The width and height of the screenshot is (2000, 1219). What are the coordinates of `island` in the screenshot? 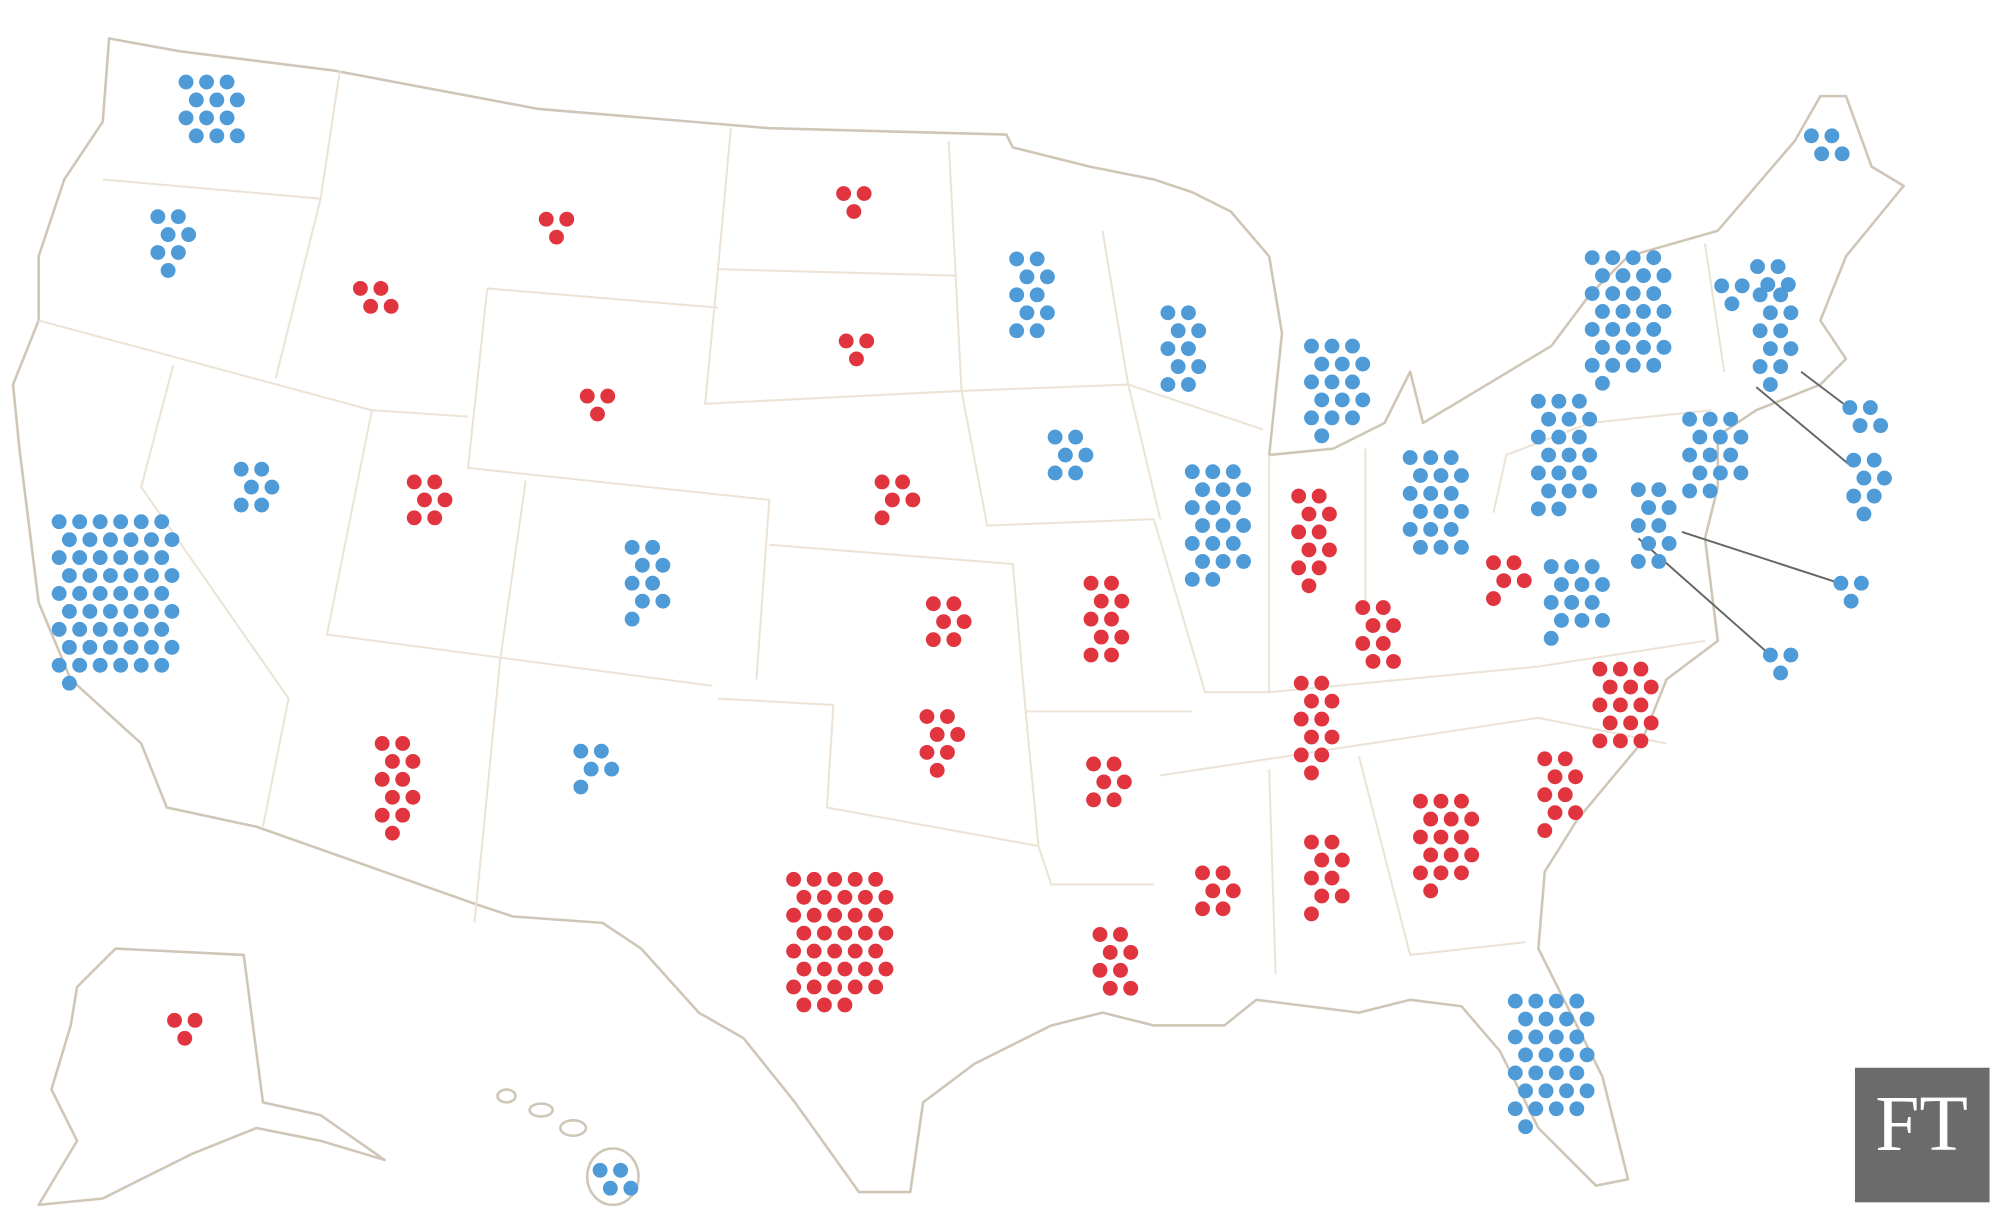 It's located at (573, 1128).